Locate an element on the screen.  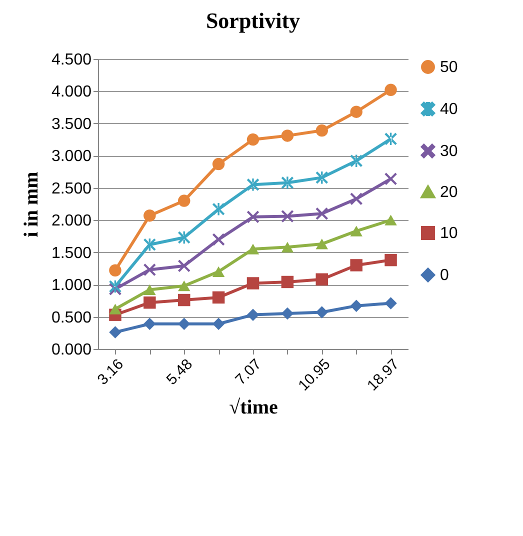
y-tick-label: 1.000 is located at coordinates (71, 285).